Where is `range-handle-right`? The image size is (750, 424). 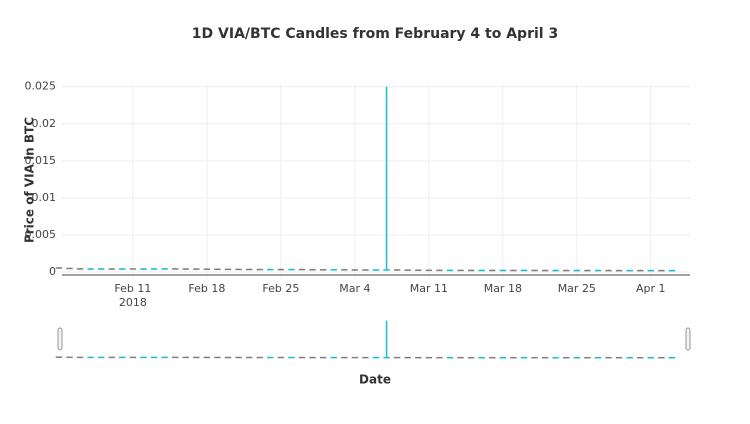 range-handle-right is located at coordinates (688, 339).